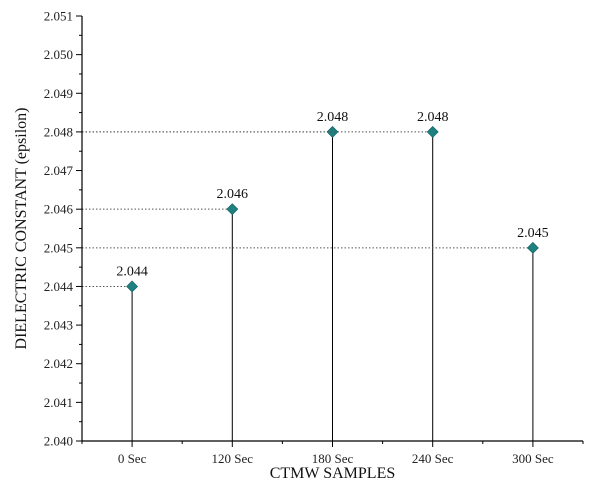 This screenshot has width=592, height=485. Describe the element at coordinates (333, 458) in the screenshot. I see `x-tick-label: 180 Sec` at that location.